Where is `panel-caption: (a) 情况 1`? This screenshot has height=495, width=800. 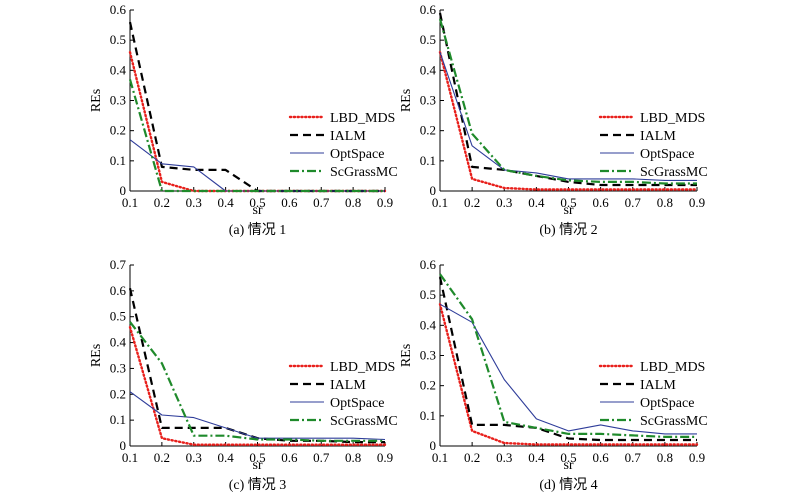
panel-caption: (a) 情况 1 is located at coordinates (258, 230).